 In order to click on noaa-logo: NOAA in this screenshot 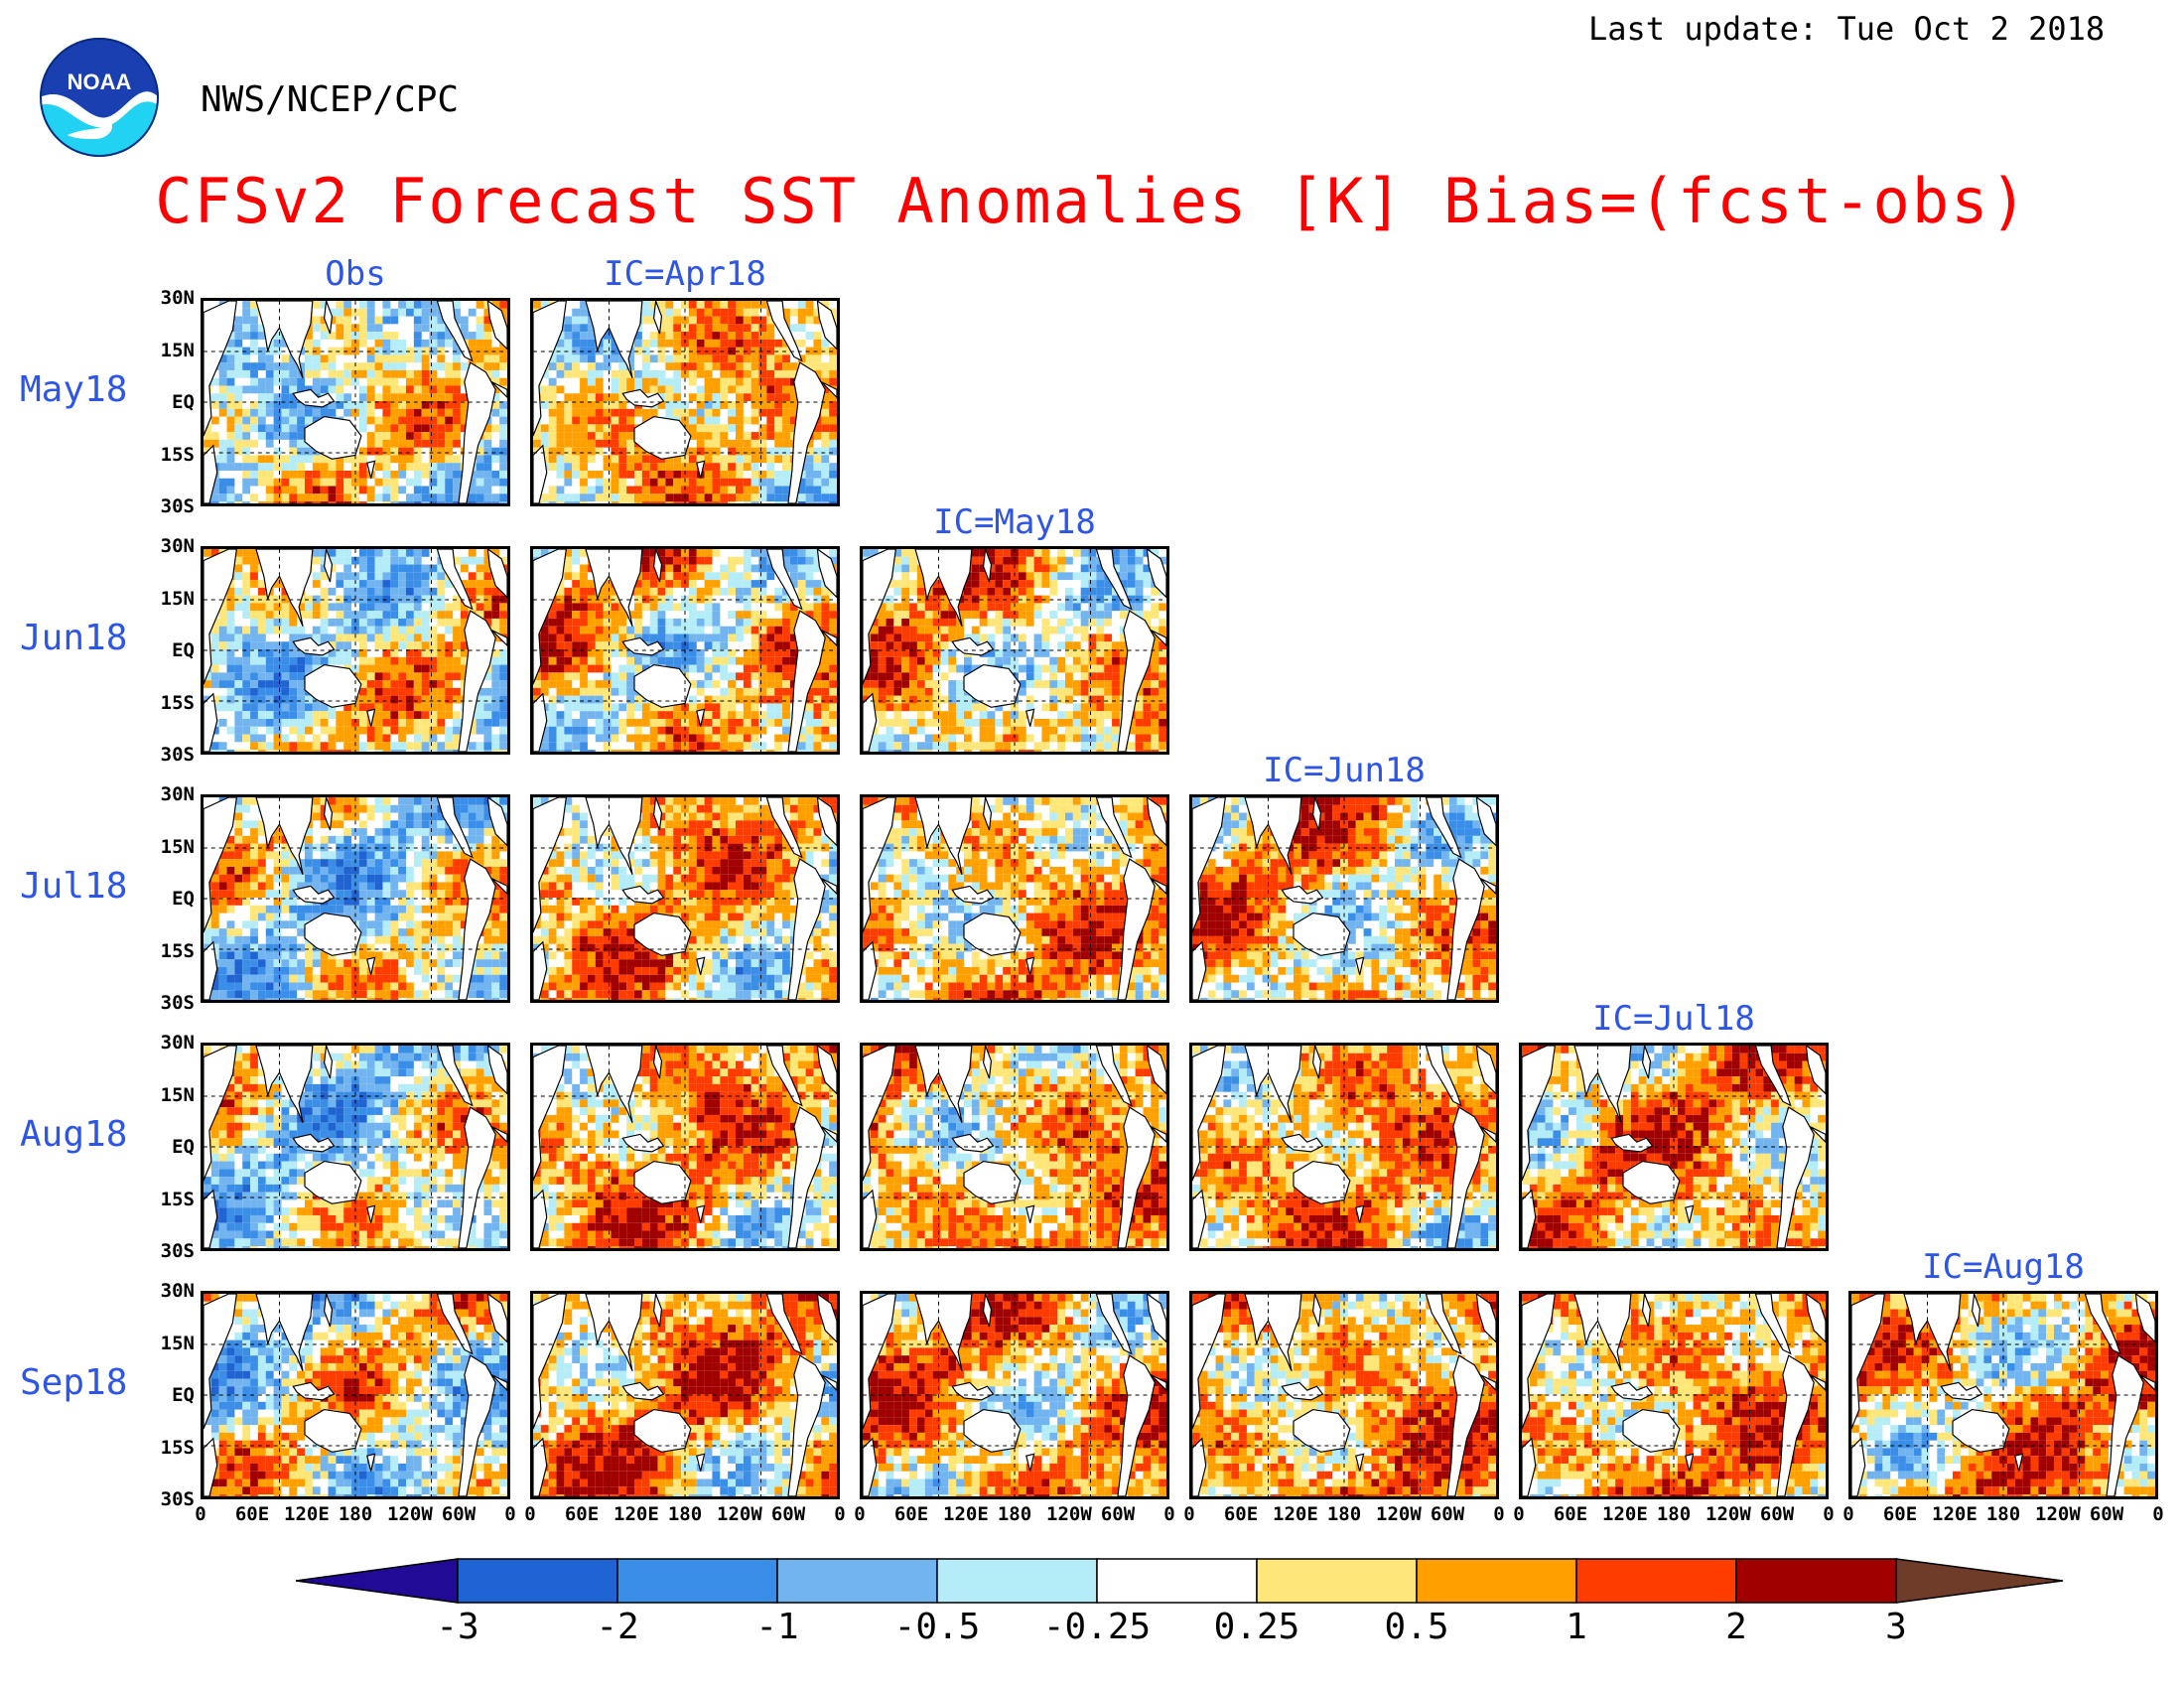, I will do `click(99, 97)`.